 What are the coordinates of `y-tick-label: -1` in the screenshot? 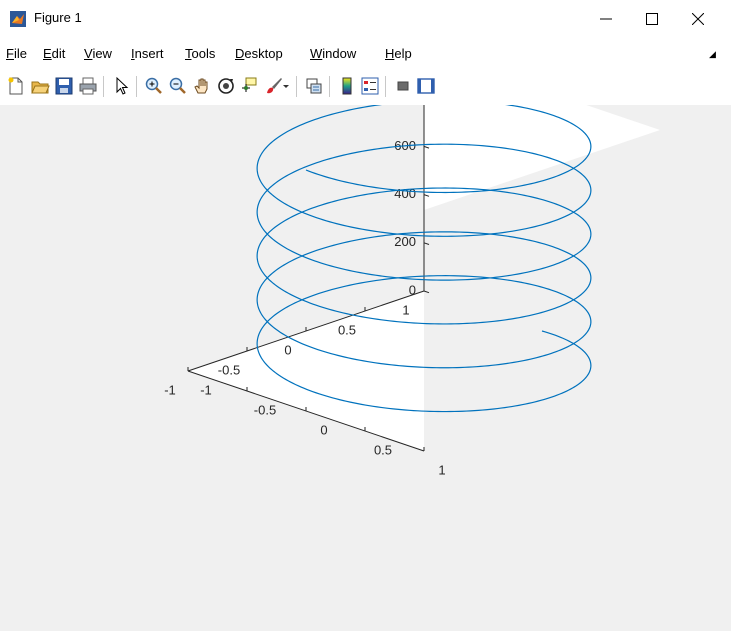 It's located at (170, 389).